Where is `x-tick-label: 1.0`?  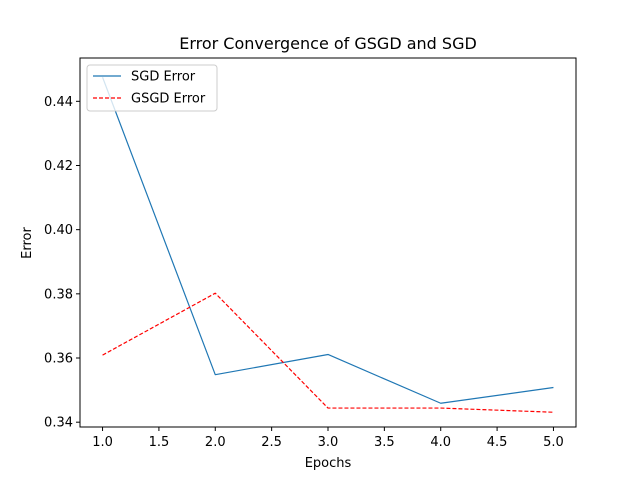 x-tick-label: 1.0 is located at coordinates (102, 442).